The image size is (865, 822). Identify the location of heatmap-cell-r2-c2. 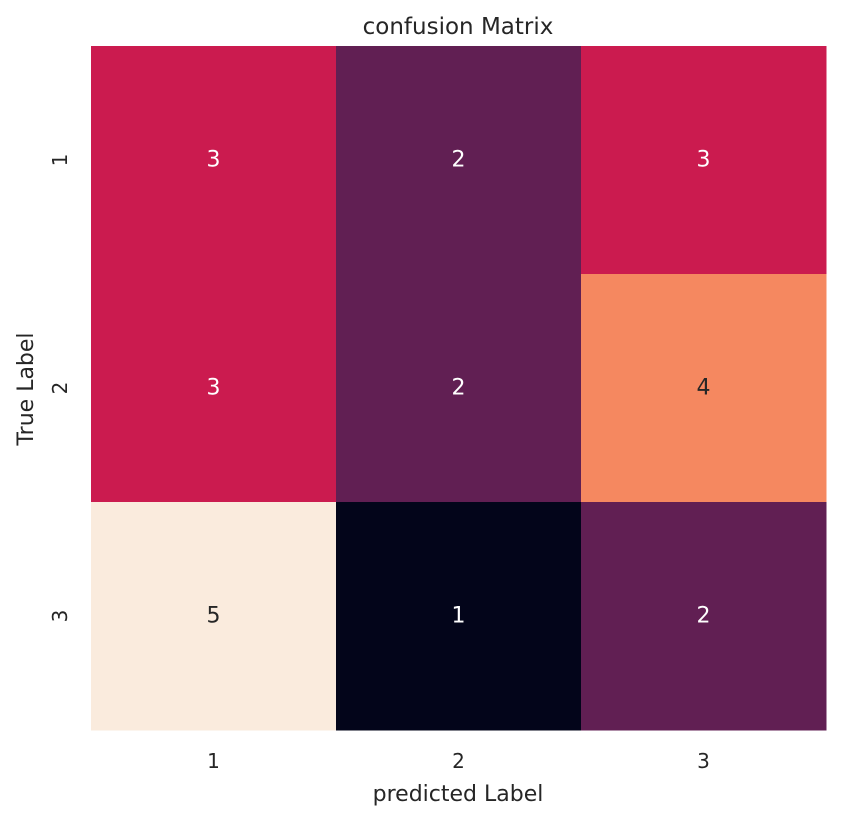
(459, 388).